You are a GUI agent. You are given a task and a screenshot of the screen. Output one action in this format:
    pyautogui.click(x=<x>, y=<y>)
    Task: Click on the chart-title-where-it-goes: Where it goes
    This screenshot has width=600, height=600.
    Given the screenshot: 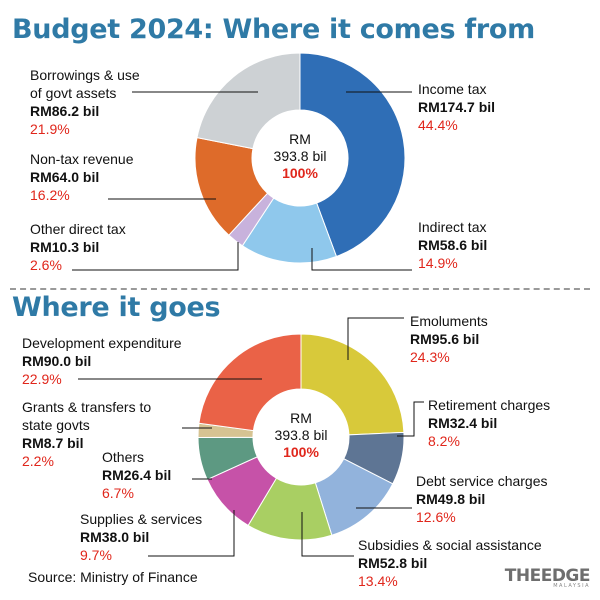 What is the action you would take?
    pyautogui.click(x=116, y=307)
    